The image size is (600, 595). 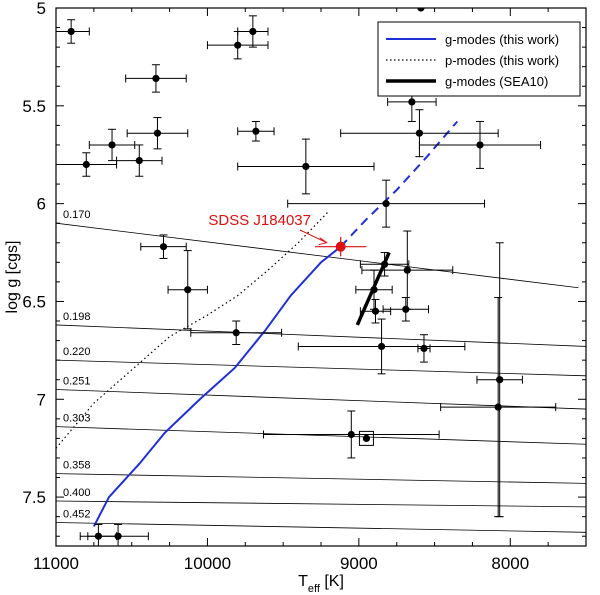 I want to click on boxed-marker, so click(x=366, y=438).